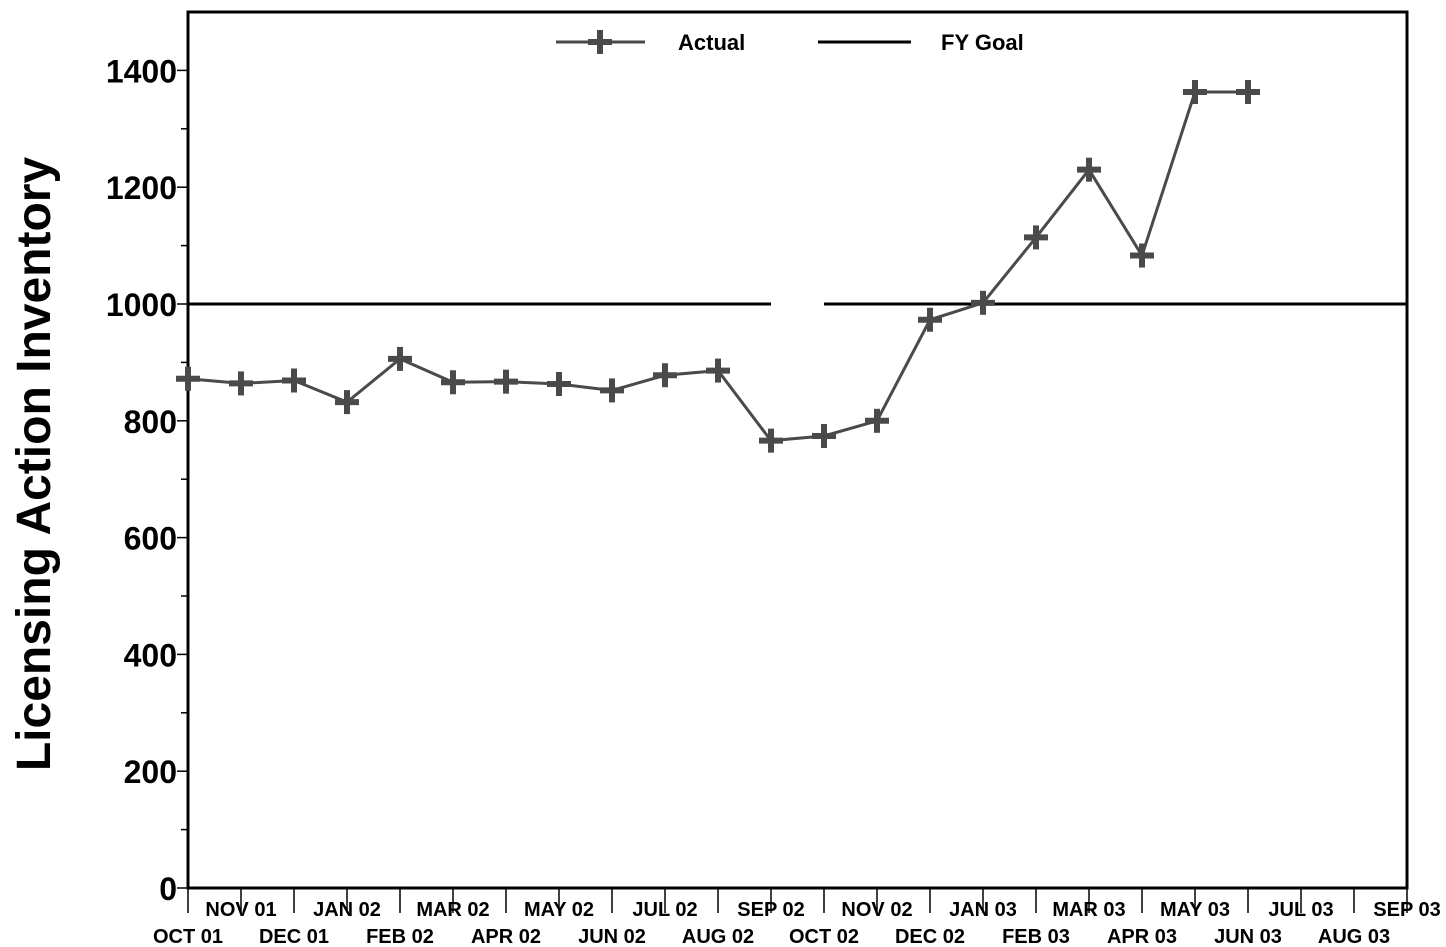 The height and width of the screenshot is (947, 1446). I want to click on y-axis-label: Licensing Action Inventory, so click(34, 464).